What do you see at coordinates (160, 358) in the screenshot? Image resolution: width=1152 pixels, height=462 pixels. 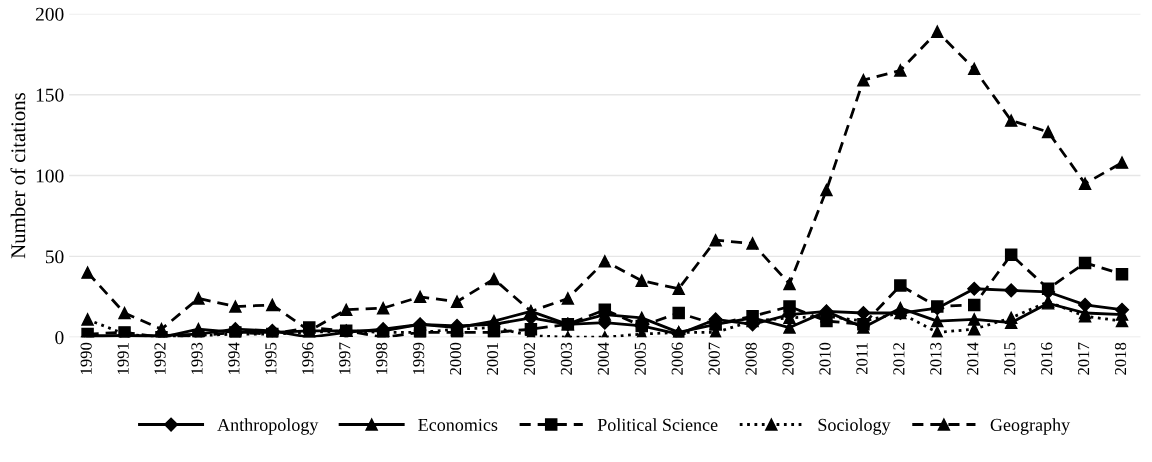 I see `x-tick-label: 1992` at bounding box center [160, 358].